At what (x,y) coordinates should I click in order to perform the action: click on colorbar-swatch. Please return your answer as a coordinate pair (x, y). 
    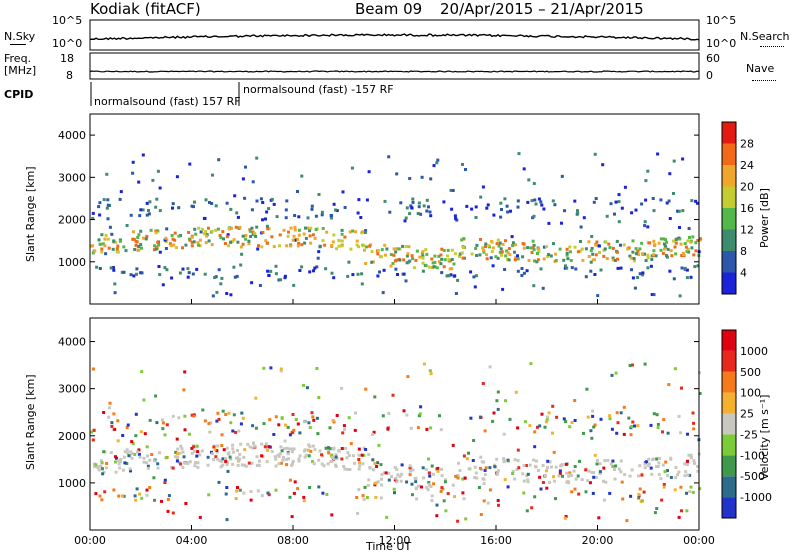
    Looking at the image, I should click on (729, 466).